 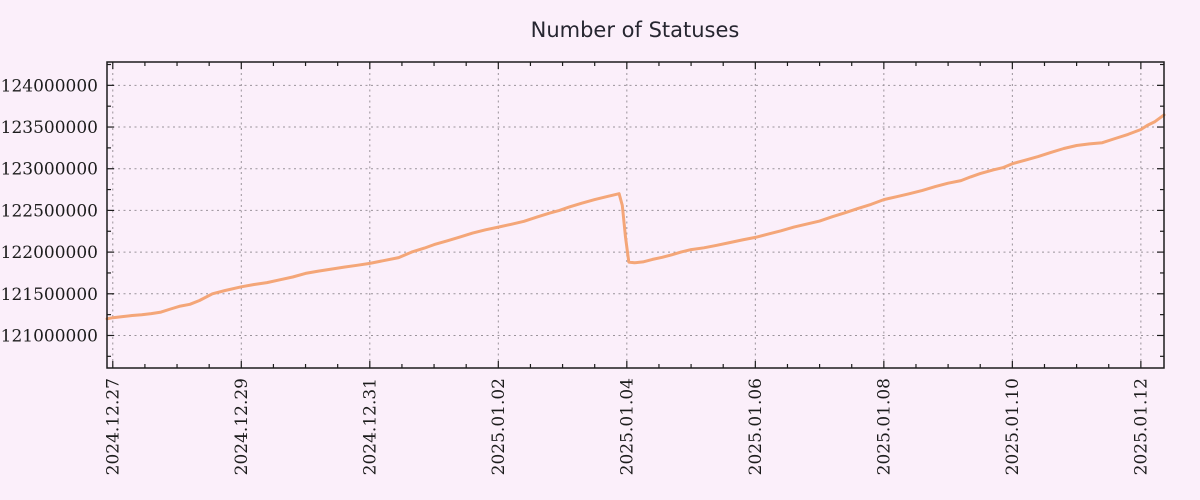 What do you see at coordinates (49, 295) in the screenshot?
I see `y-tick-label: 121500000` at bounding box center [49, 295].